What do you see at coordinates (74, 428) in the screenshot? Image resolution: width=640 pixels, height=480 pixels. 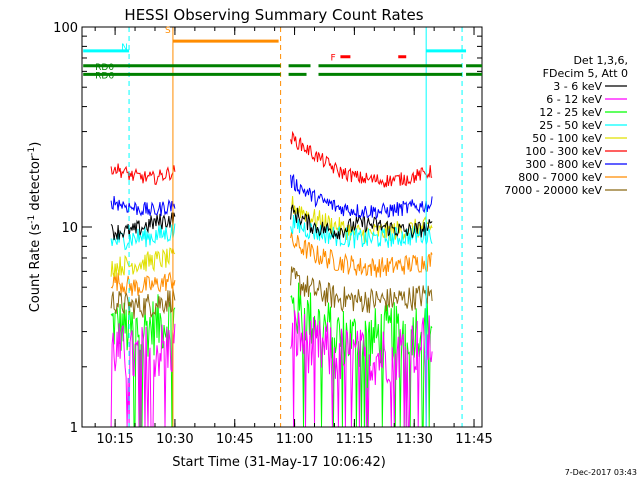 I see `y-tick-label: 1` at bounding box center [74, 428].